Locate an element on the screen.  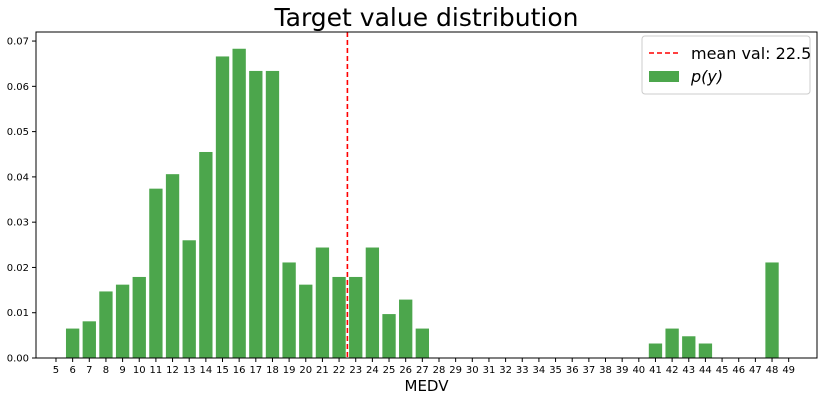
x-tick-label: 6 is located at coordinates (72, 370).